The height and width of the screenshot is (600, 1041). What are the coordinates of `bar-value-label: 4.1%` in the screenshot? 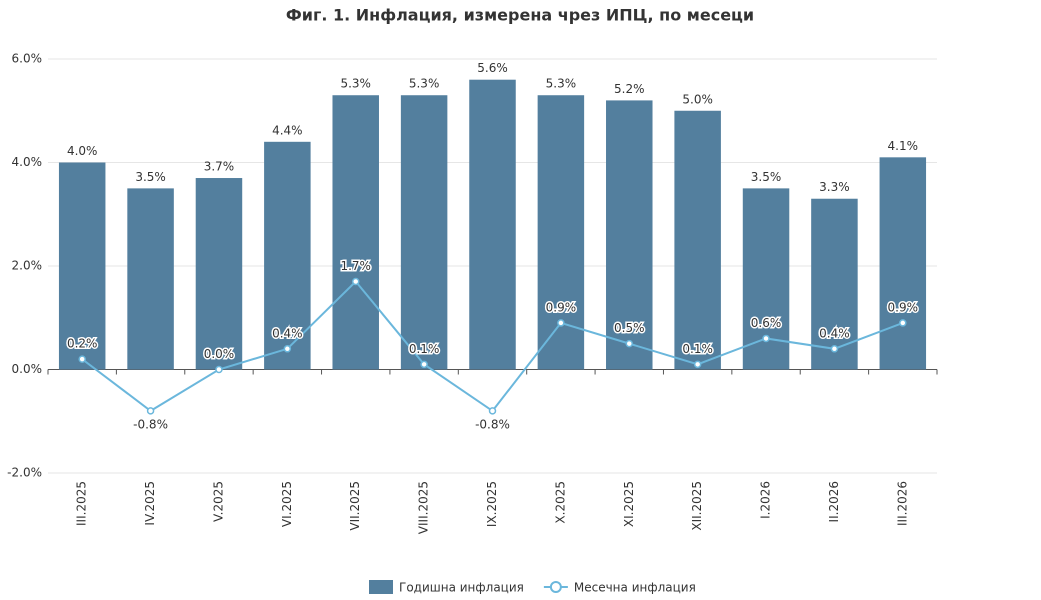 It's located at (903, 146).